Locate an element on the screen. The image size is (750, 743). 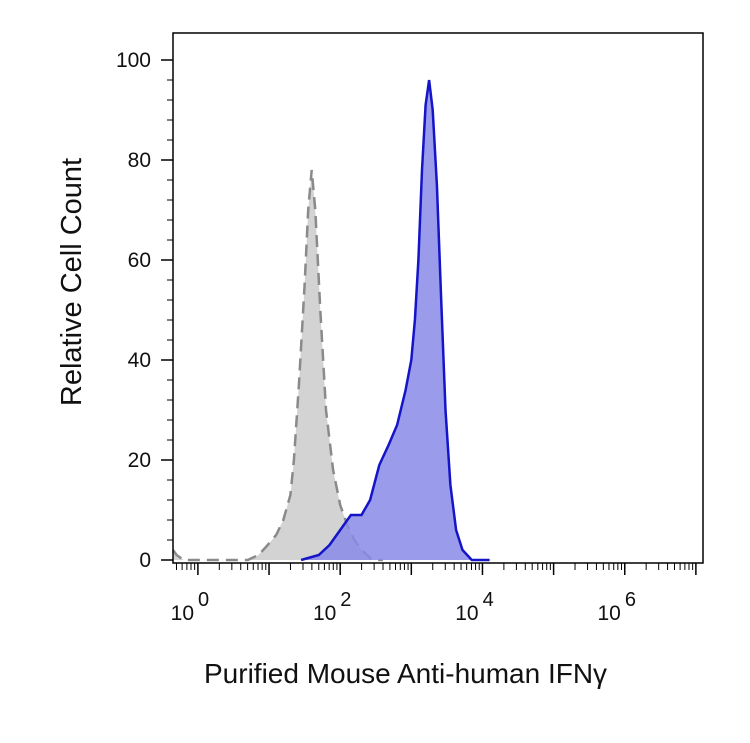
x-tick-label: 10⁰ is located at coordinates (190, 607).